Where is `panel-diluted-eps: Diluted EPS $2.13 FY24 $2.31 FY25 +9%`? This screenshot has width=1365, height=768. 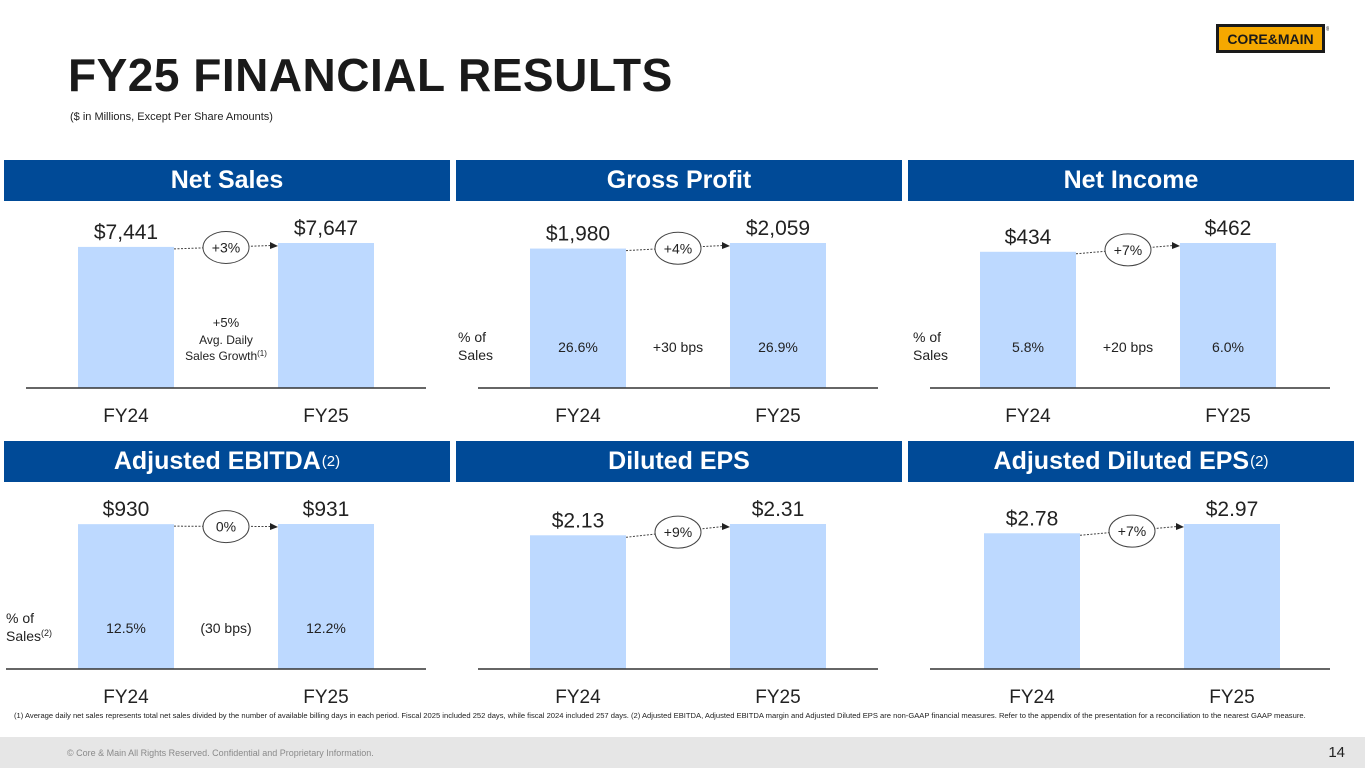 panel-diluted-eps: Diluted EPS $2.13 FY24 $2.31 FY25 +9% is located at coordinates (679, 575).